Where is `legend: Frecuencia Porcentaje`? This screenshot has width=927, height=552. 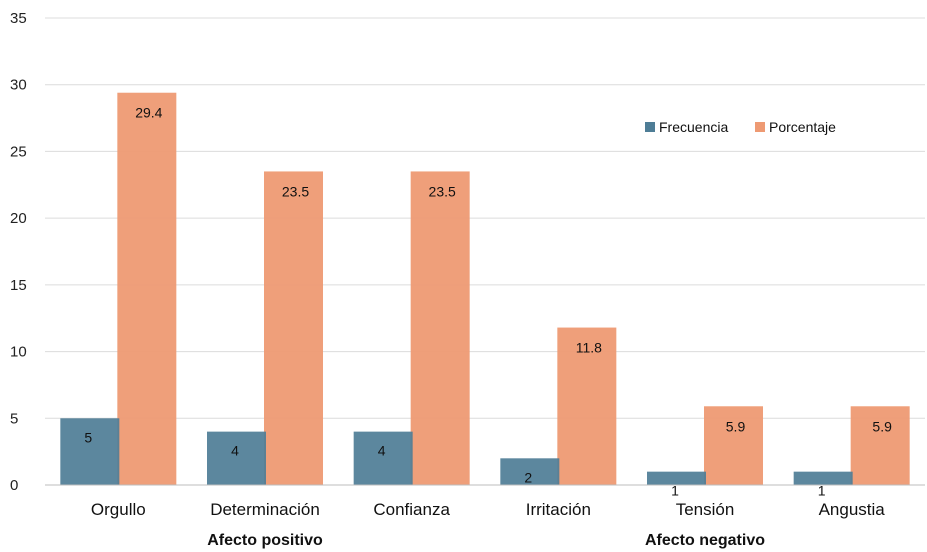 legend: Frecuencia Porcentaje is located at coordinates (740, 127).